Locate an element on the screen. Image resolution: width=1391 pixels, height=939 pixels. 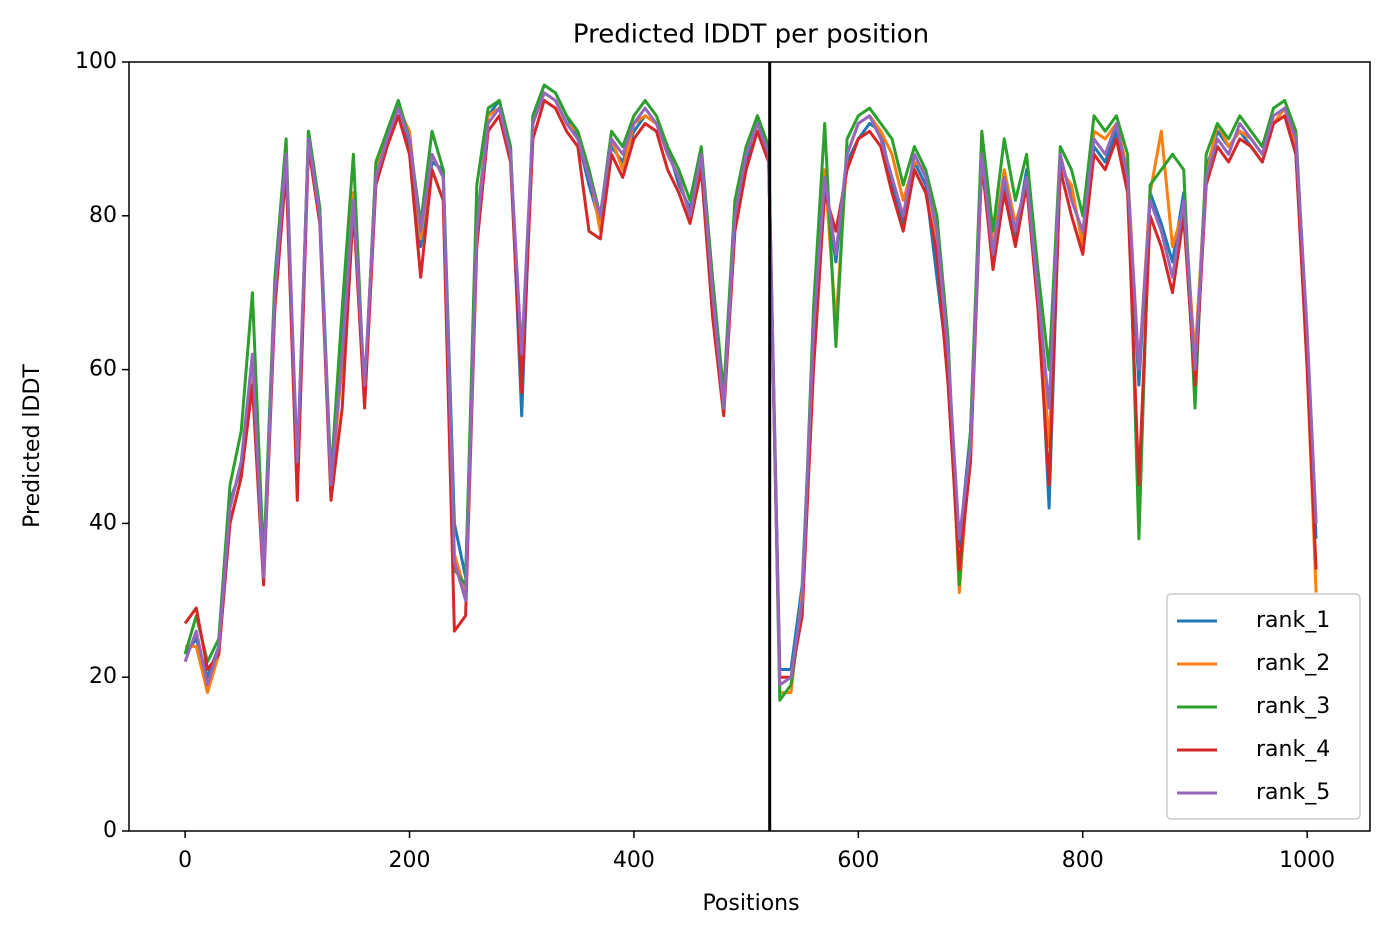
y-tick-label: 20 is located at coordinates (103, 676).